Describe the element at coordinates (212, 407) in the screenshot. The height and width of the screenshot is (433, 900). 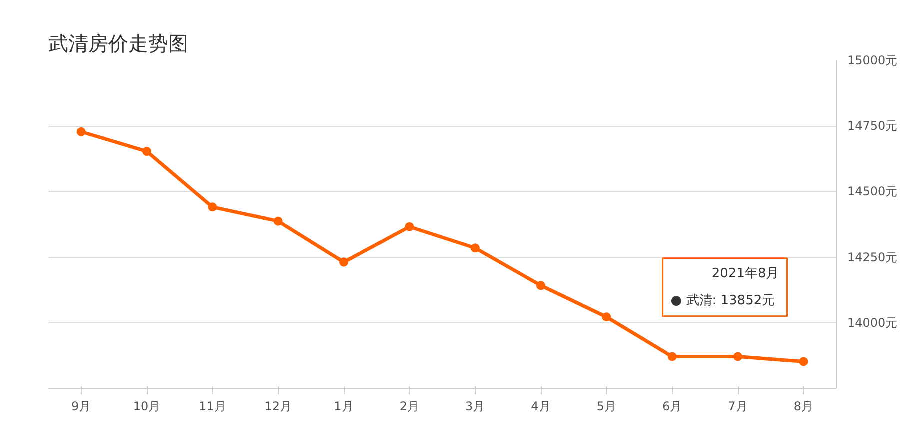
I see `x-tick-label: 11月` at that location.